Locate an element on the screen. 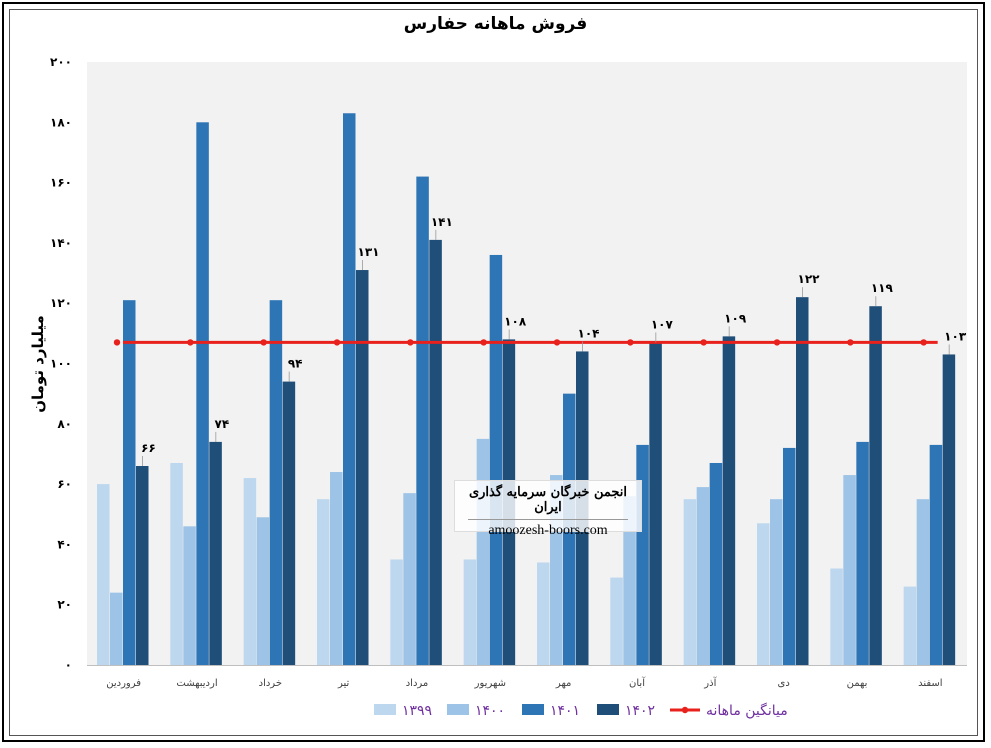 The height and width of the screenshot is (748, 991). watermark-title: انجمن خبرگان سرمایه گذاری ایران is located at coordinates (548, 500).